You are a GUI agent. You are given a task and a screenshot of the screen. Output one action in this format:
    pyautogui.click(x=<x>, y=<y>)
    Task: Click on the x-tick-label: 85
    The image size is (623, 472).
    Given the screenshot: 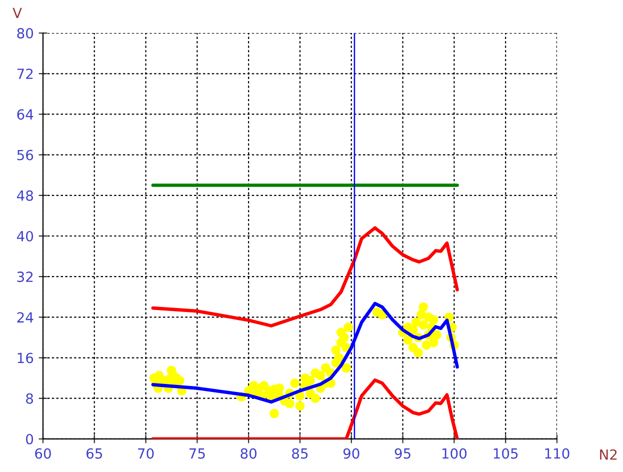 What is the action you would take?
    pyautogui.click(x=300, y=453)
    